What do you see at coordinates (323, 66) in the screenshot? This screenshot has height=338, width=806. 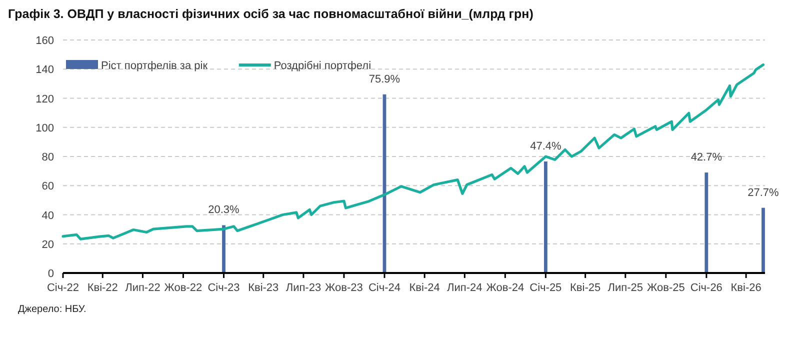 I see `legend-label: Роздрібні портфелі` at bounding box center [323, 66].